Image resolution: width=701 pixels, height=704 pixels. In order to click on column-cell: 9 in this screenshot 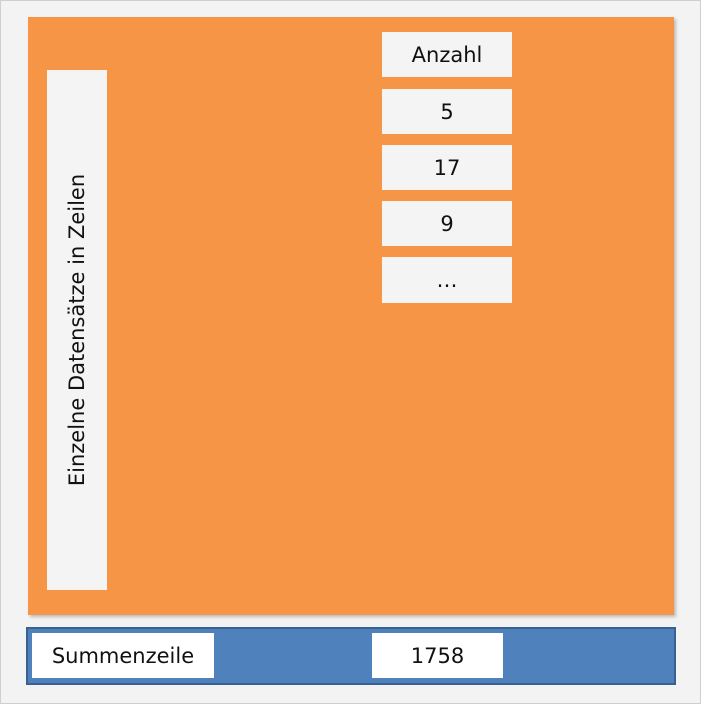, I will do `click(447, 223)`.